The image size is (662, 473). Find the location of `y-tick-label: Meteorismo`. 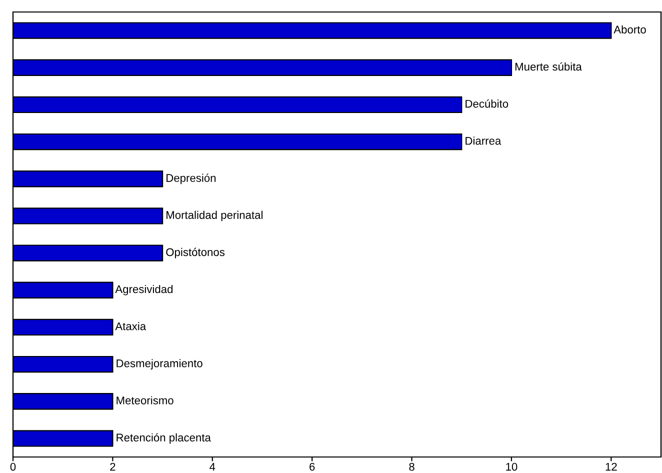

y-tick-label: Meteorismo is located at coordinates (145, 400).